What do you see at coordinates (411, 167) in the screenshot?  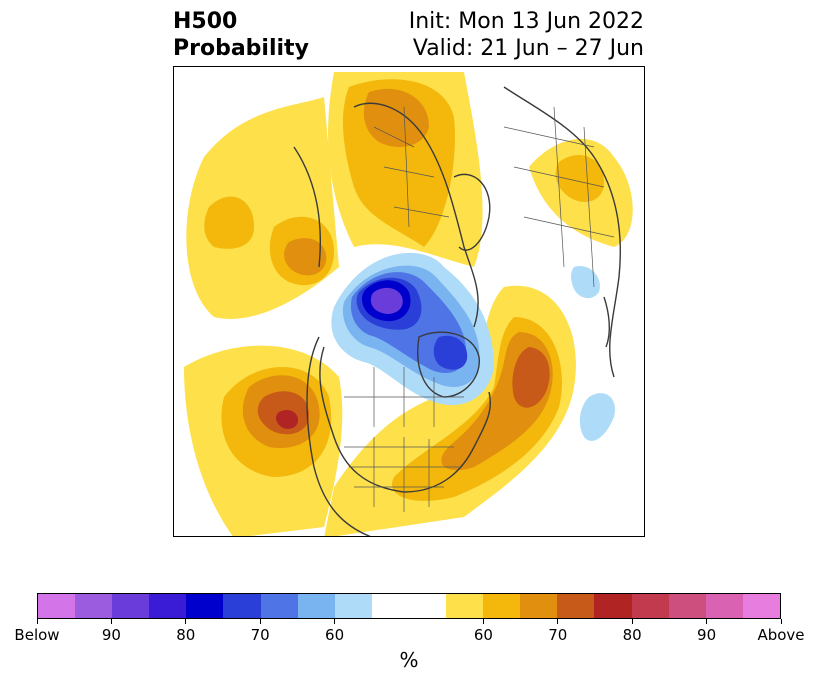 I see `borders-europe` at bounding box center [411, 167].